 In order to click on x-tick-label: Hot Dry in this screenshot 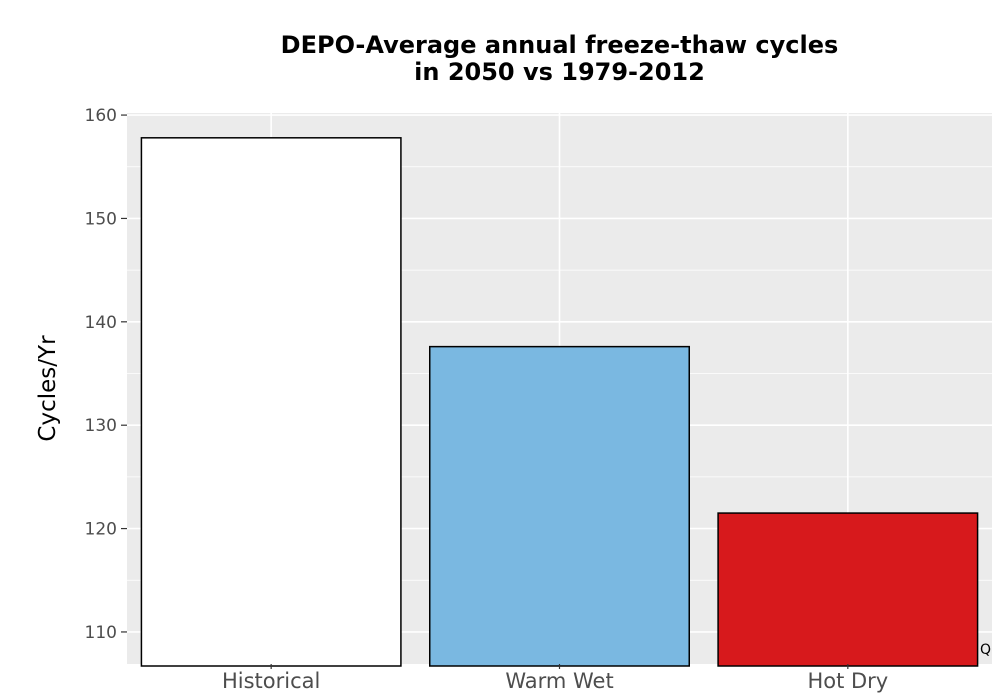, I will do `click(847, 681)`.